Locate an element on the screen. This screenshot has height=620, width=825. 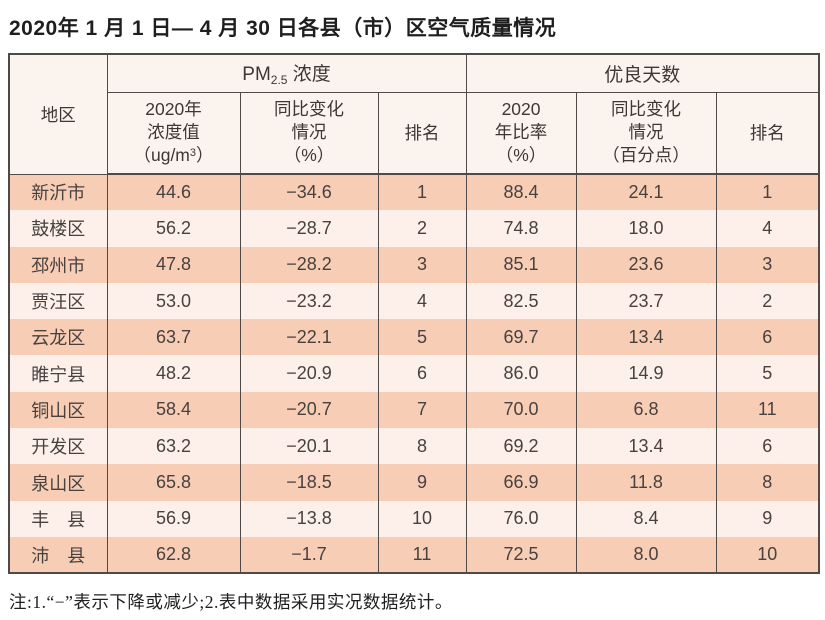
pm-value-cell: 48.2 is located at coordinates (173, 373).